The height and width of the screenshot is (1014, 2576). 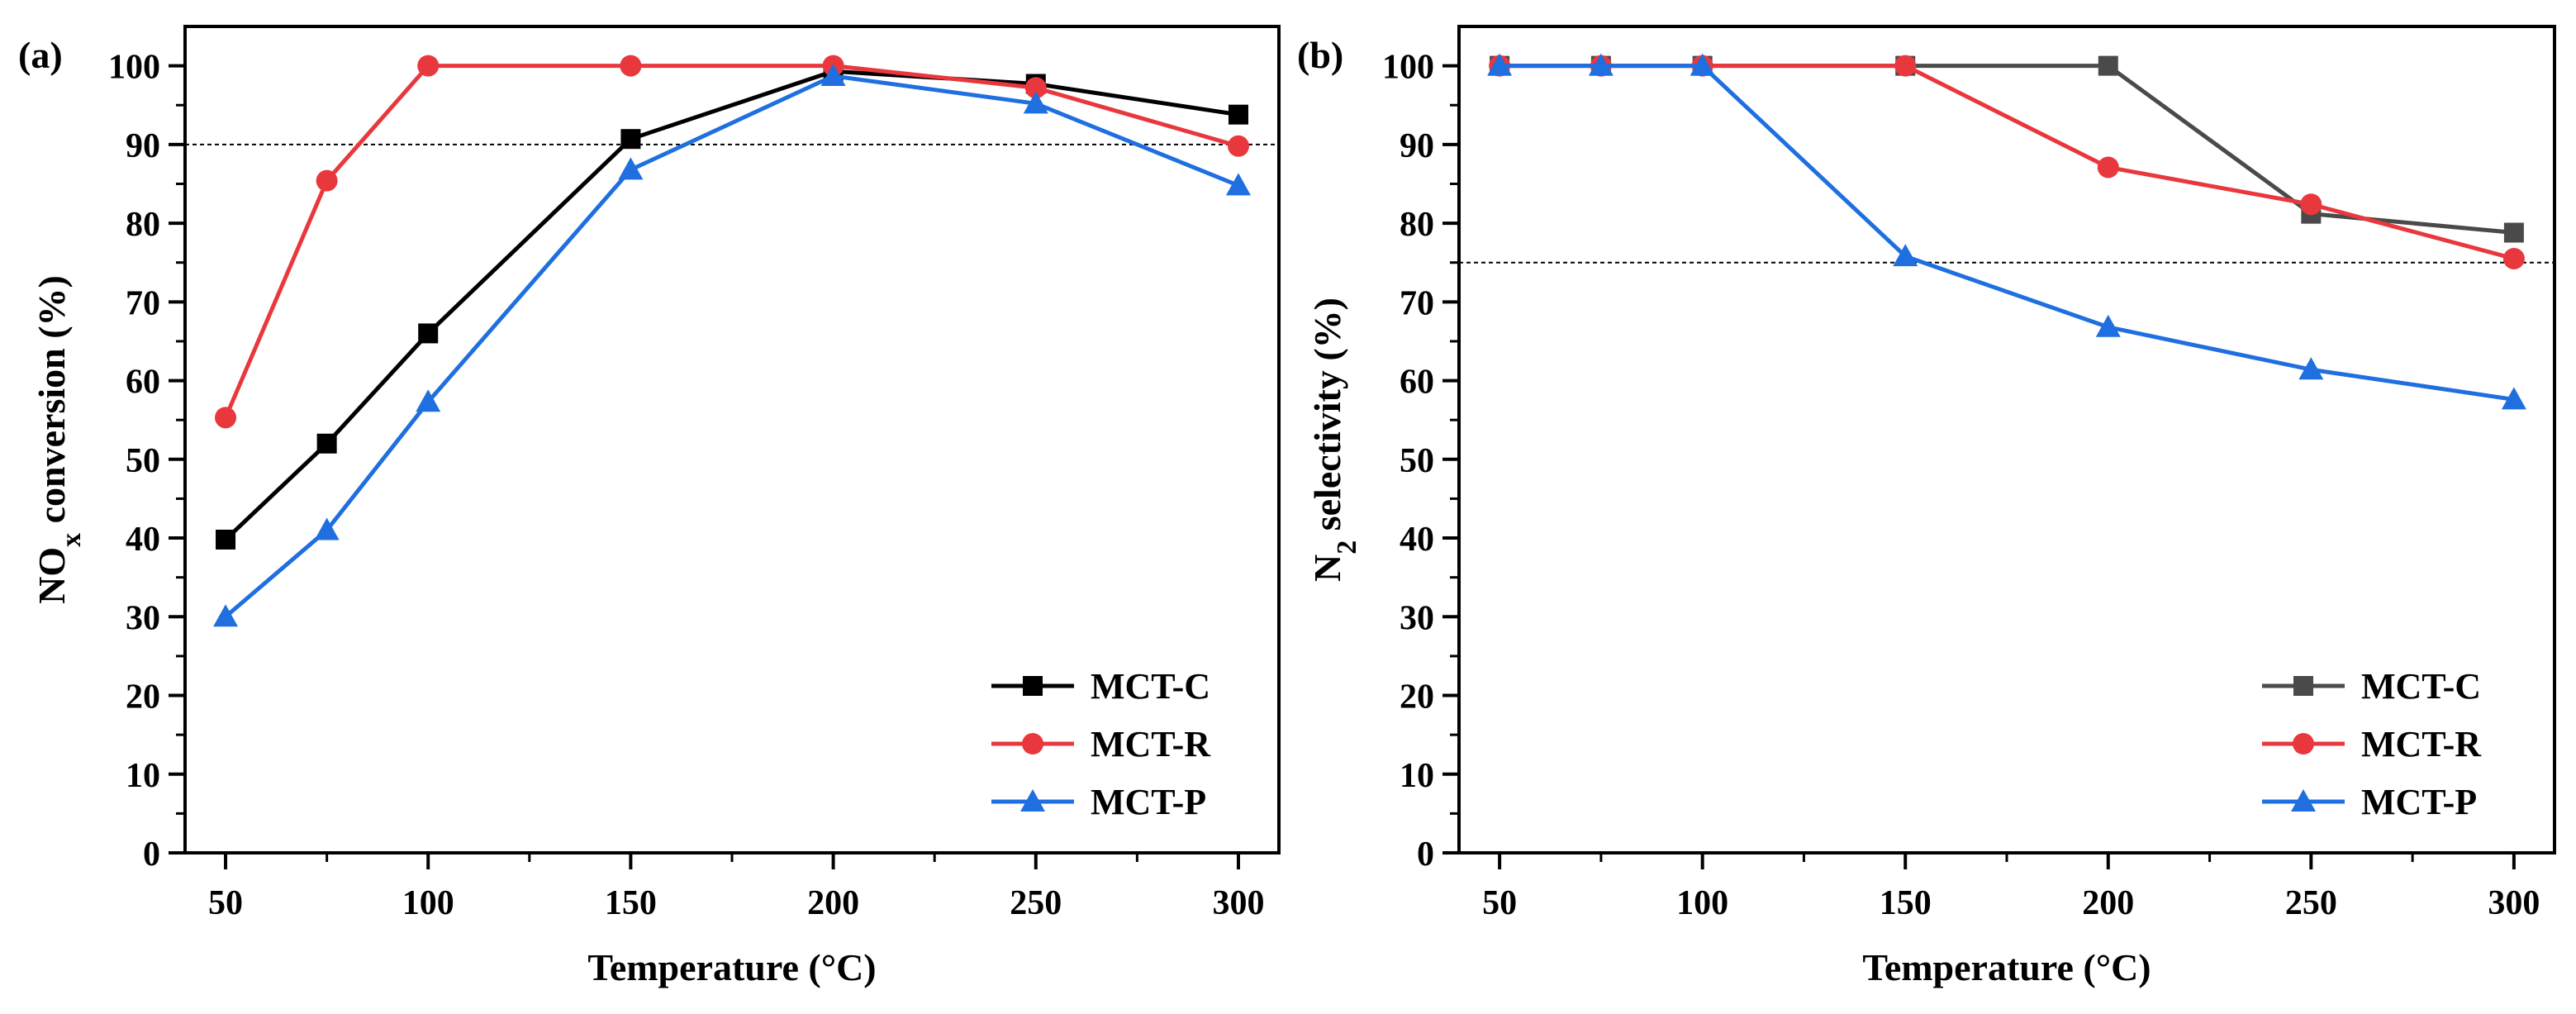 I want to click on series-mct-p, so click(x=2007, y=232).